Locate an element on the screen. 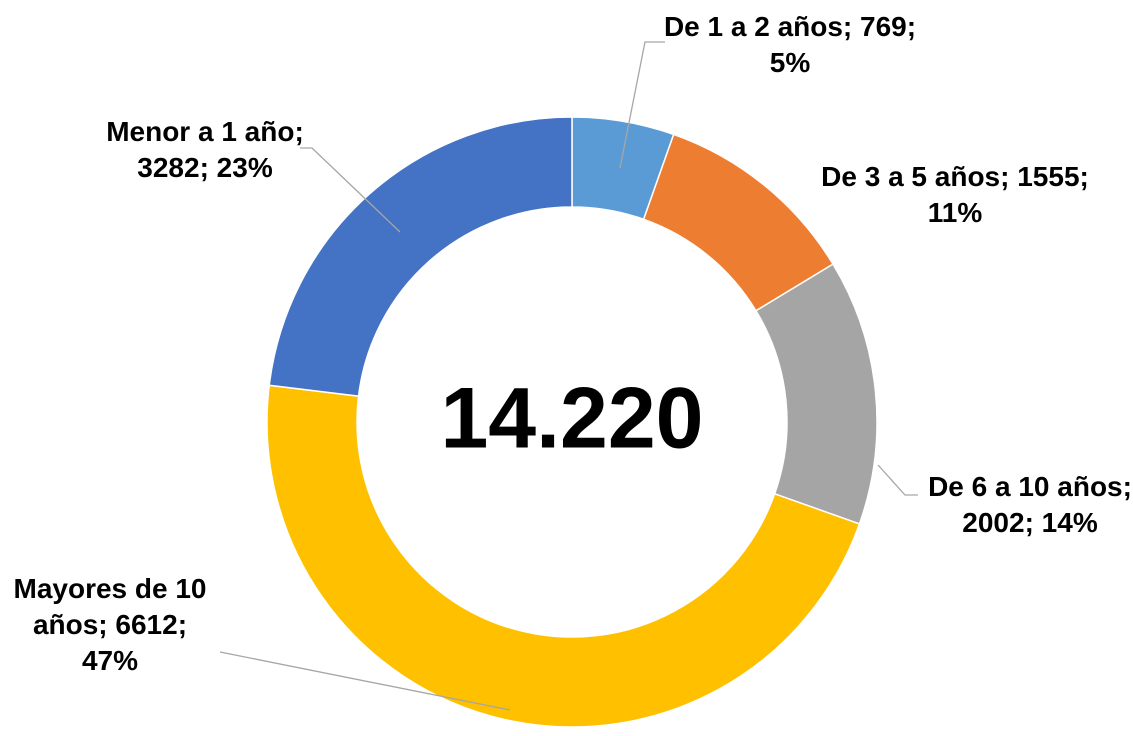 This screenshot has height=736, width=1133. center-label: 14.220 is located at coordinates (571, 419).